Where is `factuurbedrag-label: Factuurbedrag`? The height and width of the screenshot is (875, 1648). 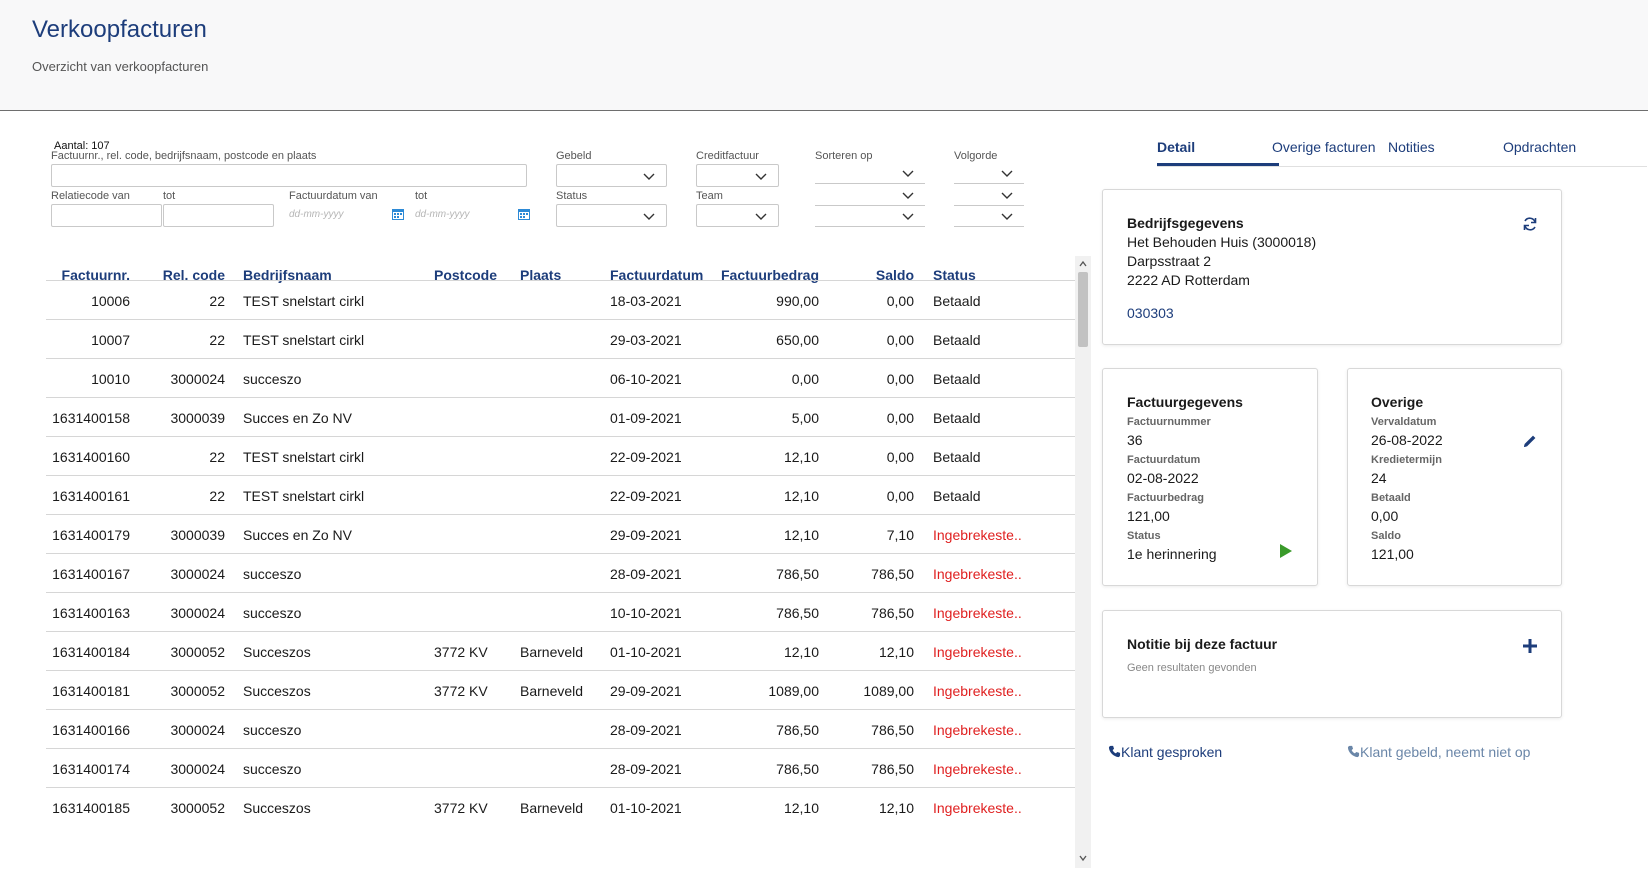 factuurbedrag-label: Factuurbedrag is located at coordinates (1166, 498).